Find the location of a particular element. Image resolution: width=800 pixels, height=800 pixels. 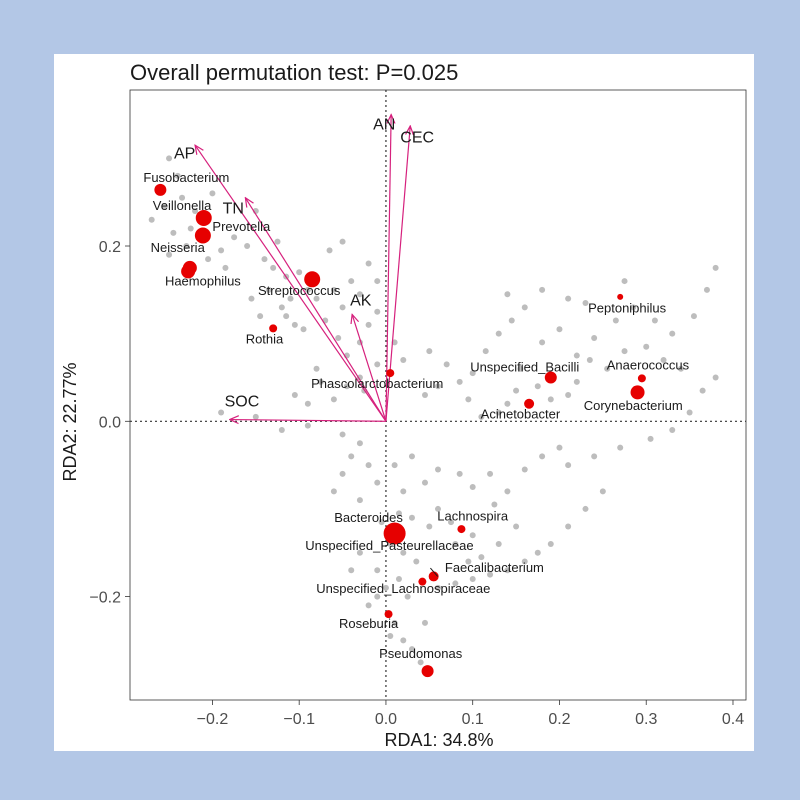

env-arrow-label-cec: CEC is located at coordinates (417, 138).